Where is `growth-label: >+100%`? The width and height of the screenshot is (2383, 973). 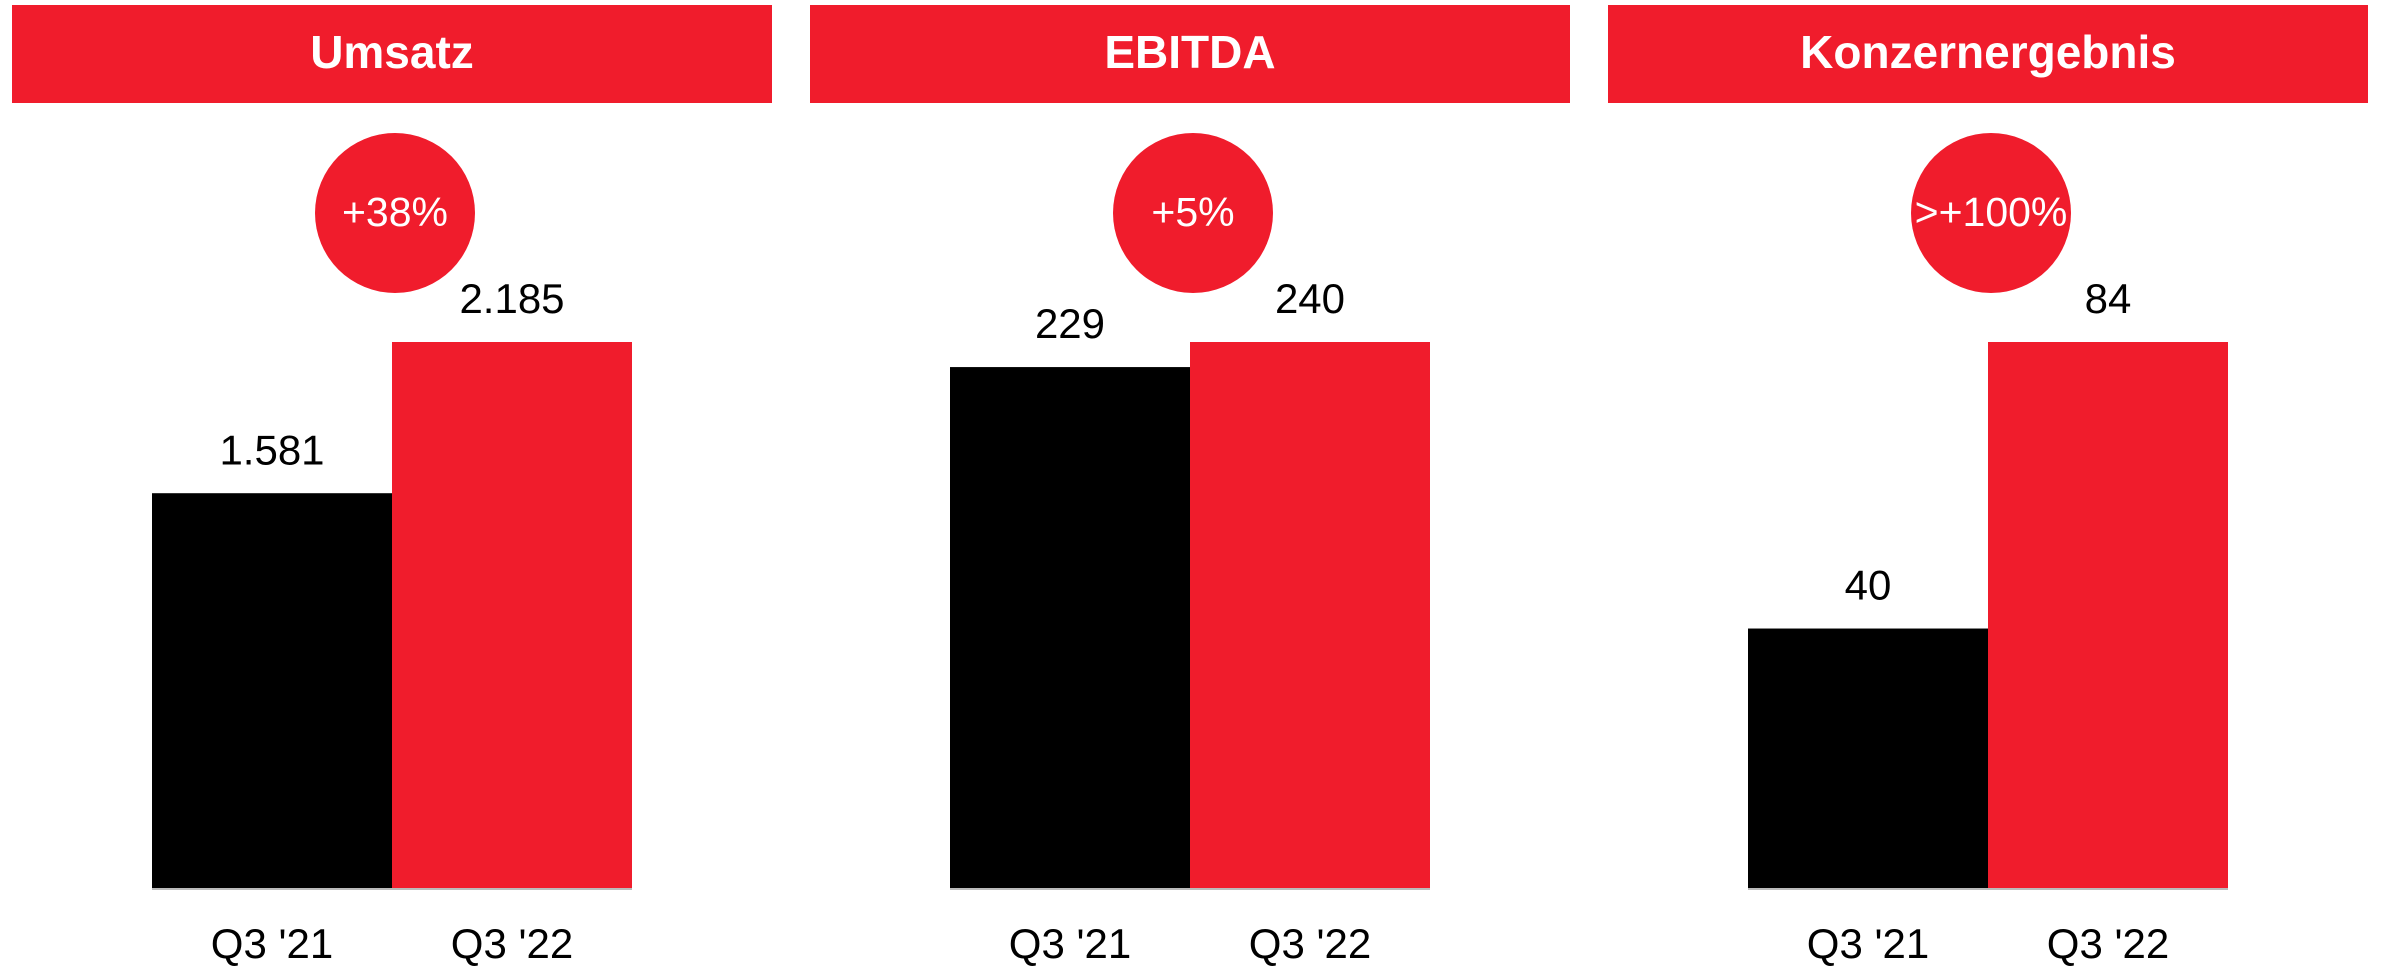 growth-label: >+100% is located at coordinates (1991, 212).